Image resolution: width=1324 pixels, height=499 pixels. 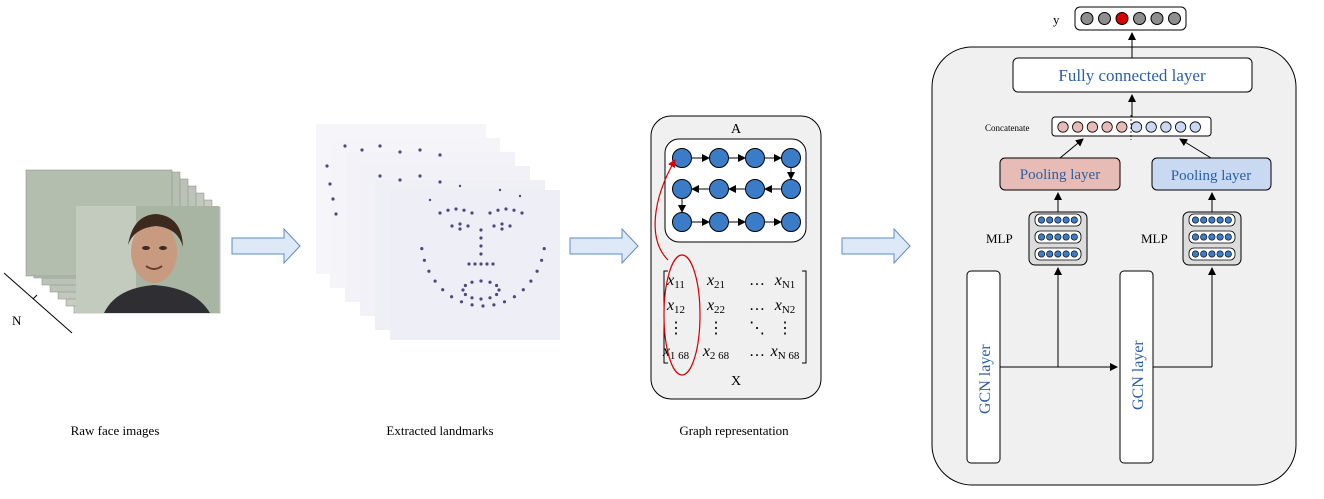 I want to click on highlight-arrow, so click(x=665, y=210).